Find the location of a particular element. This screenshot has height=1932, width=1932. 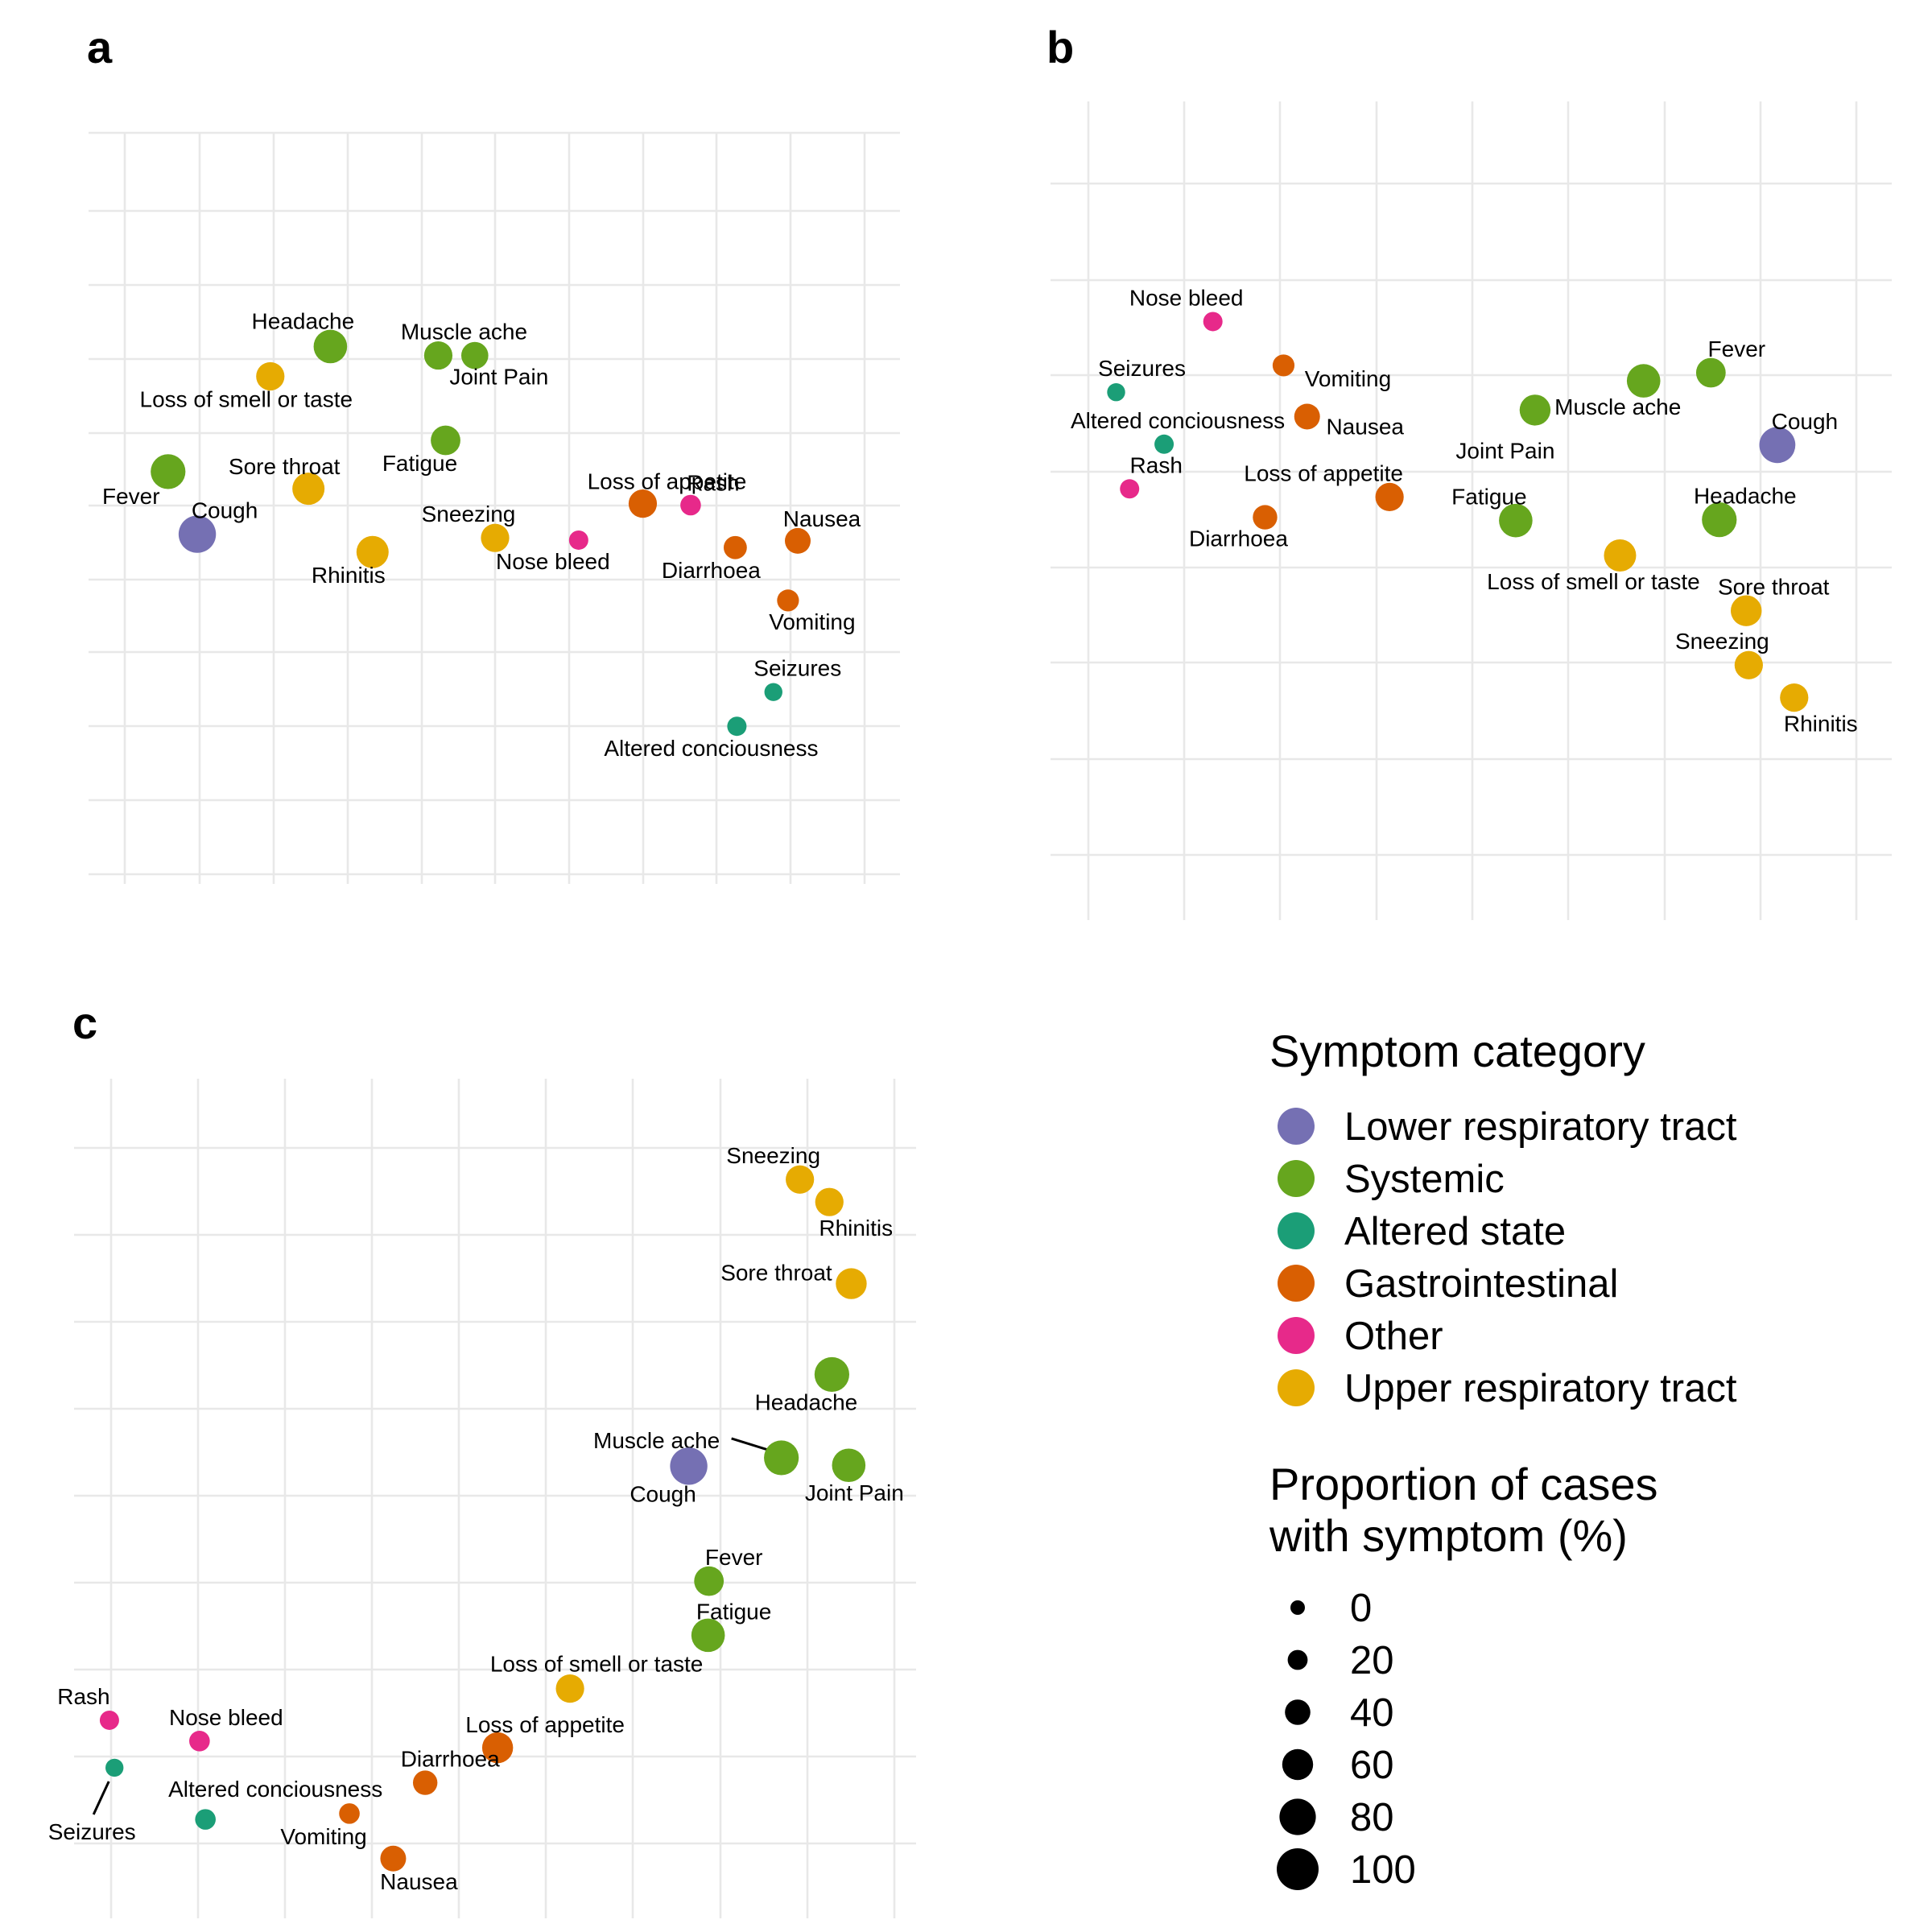

panel-a-letter: a is located at coordinates (100, 47).